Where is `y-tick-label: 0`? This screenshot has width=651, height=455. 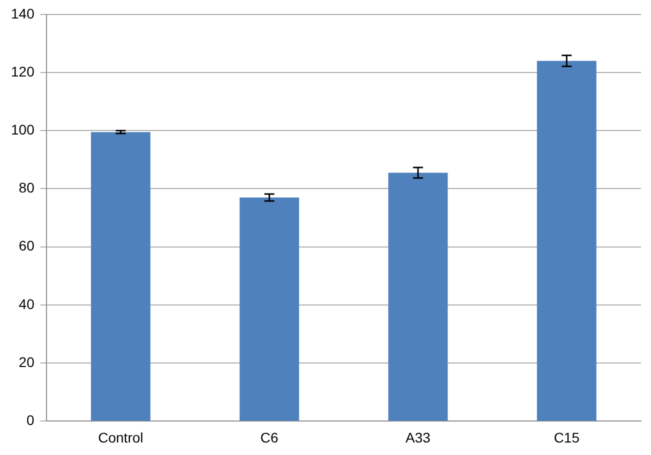 y-tick-label: 0 is located at coordinates (30, 420).